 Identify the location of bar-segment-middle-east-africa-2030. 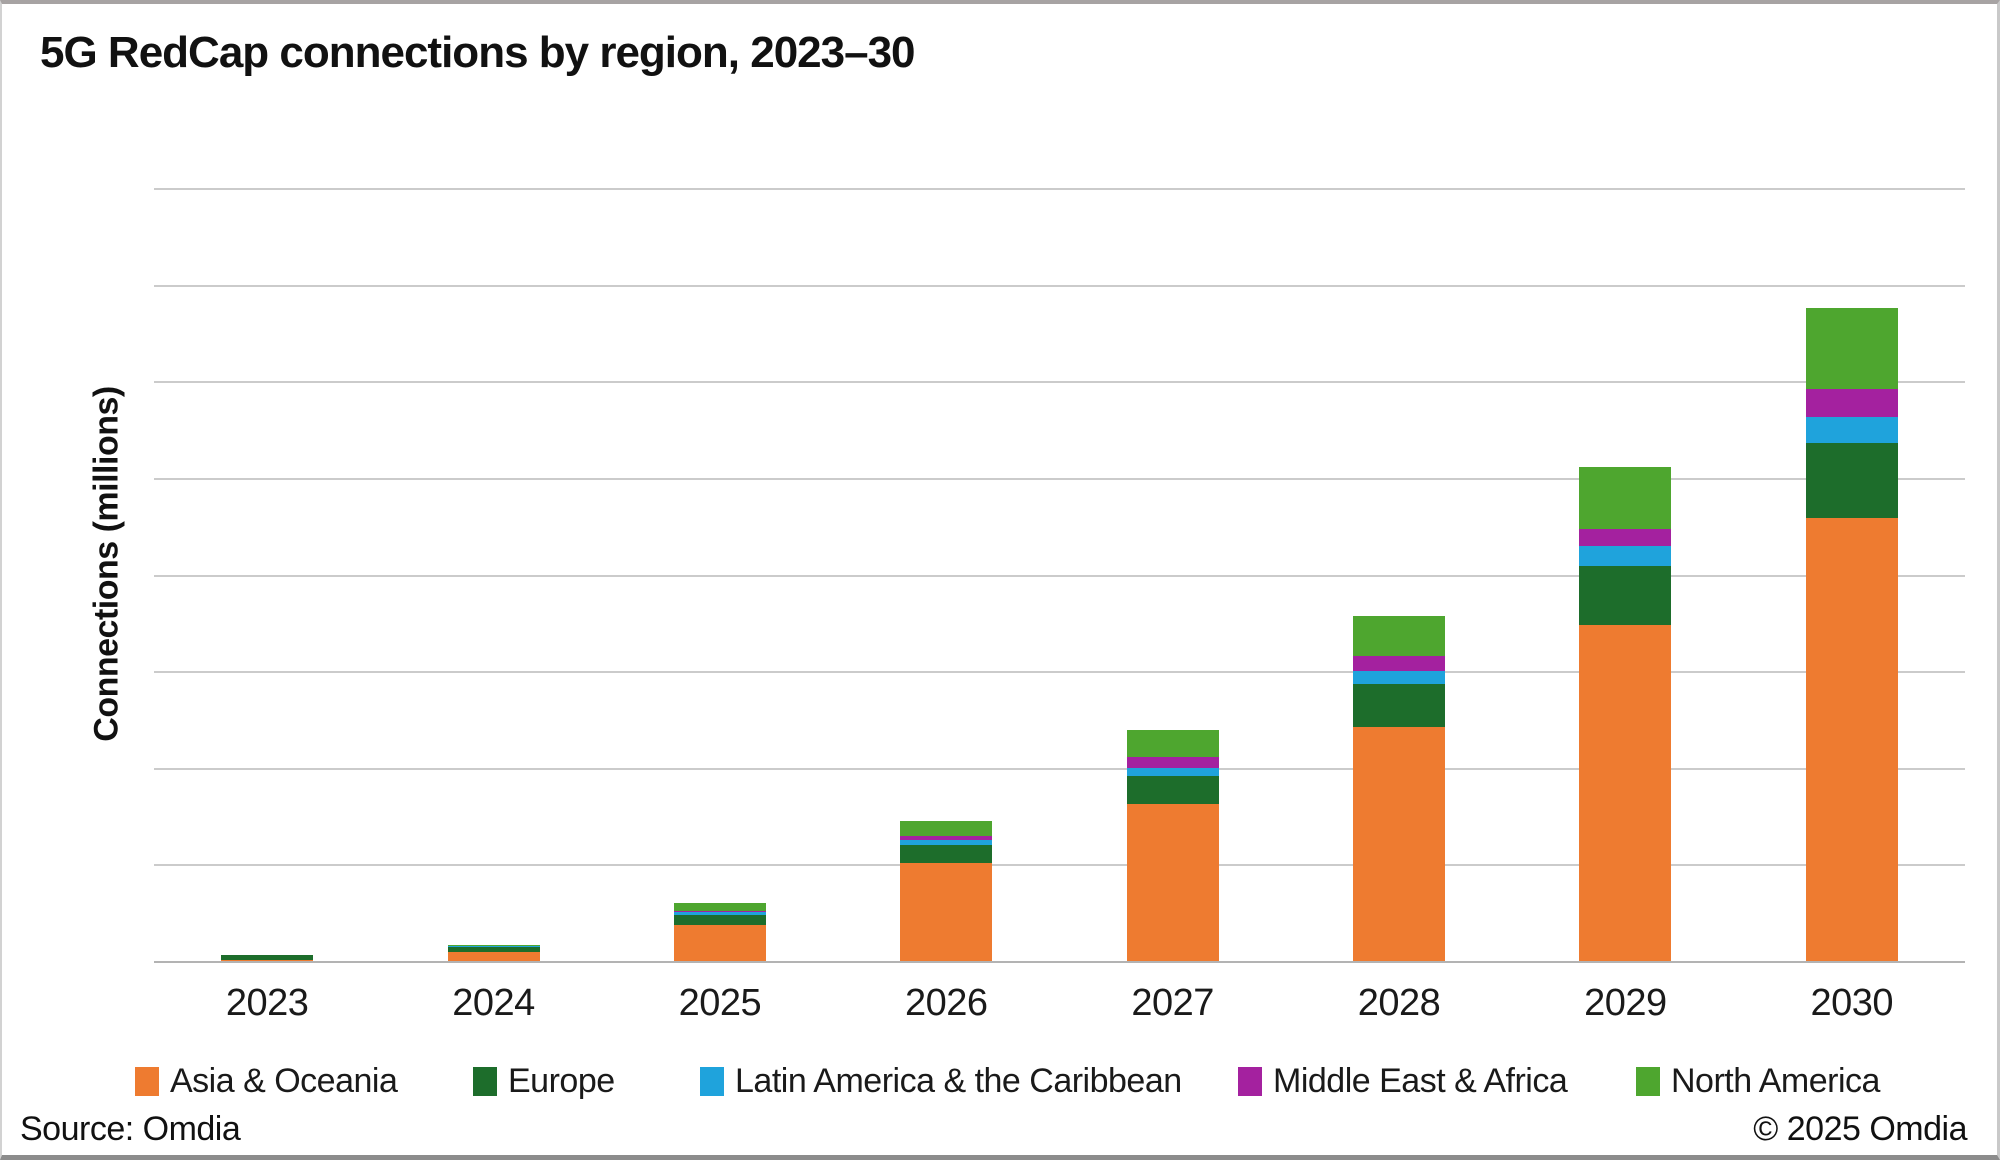
(1851, 403).